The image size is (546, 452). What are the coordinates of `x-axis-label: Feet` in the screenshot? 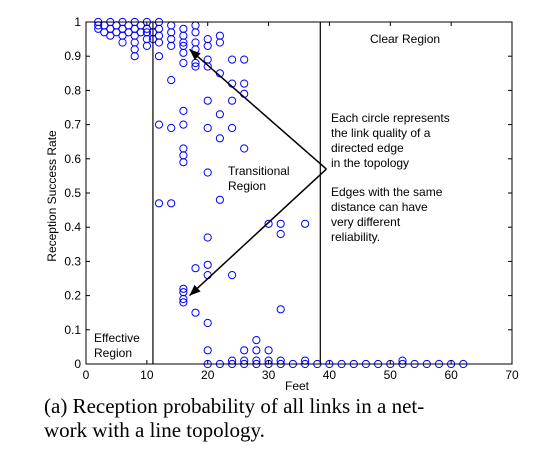 It's located at (297, 386).